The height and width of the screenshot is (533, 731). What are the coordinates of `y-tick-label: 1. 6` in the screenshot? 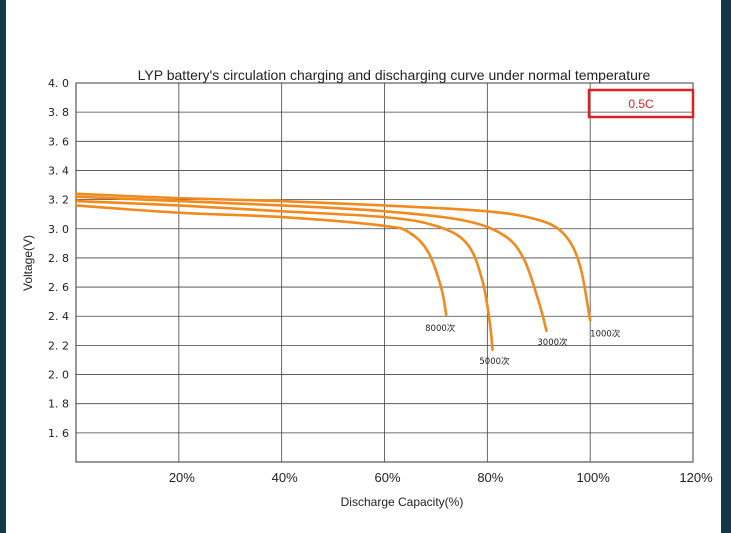 It's located at (58, 433).